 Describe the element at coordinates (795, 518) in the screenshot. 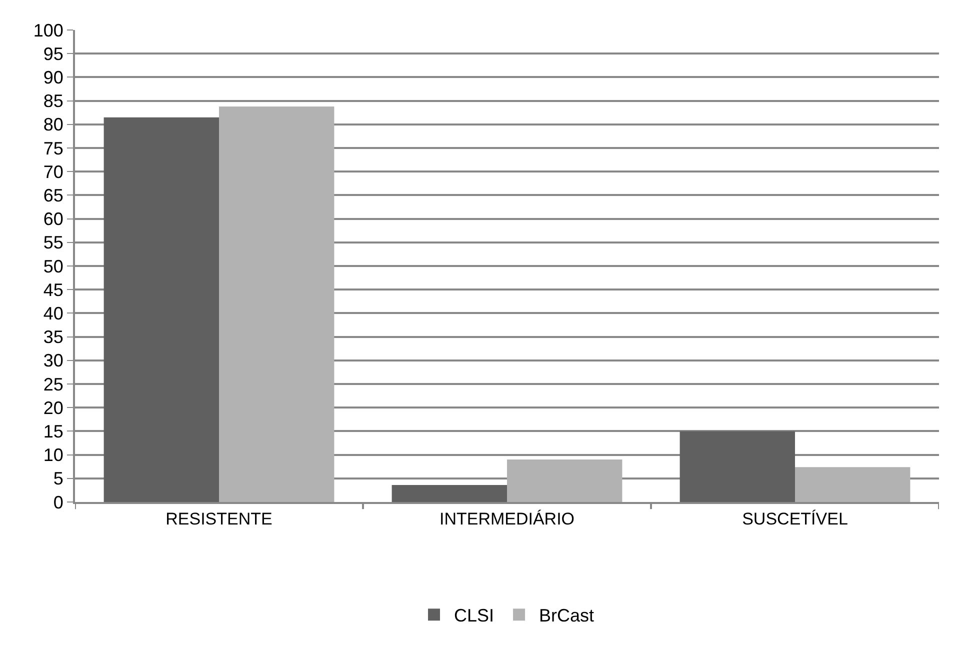

I see `x-tick-label: SUSCETÍVEL` at that location.